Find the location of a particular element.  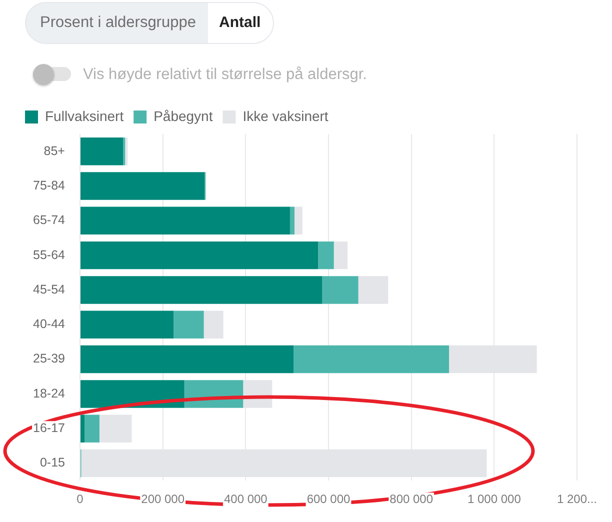

x-tick-label: 200 000 is located at coordinates (163, 499).